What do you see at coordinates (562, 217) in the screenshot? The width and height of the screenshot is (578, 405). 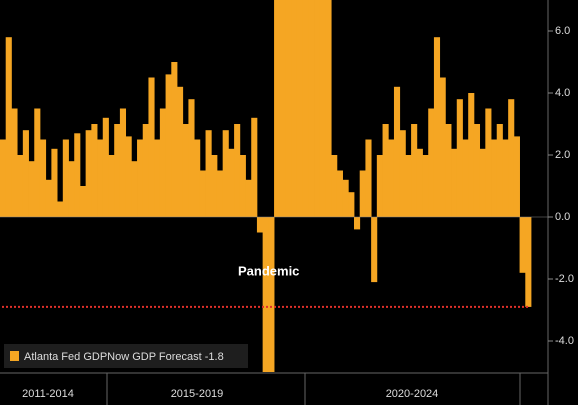 I see `y-tick-label: 0.0` at bounding box center [562, 217].